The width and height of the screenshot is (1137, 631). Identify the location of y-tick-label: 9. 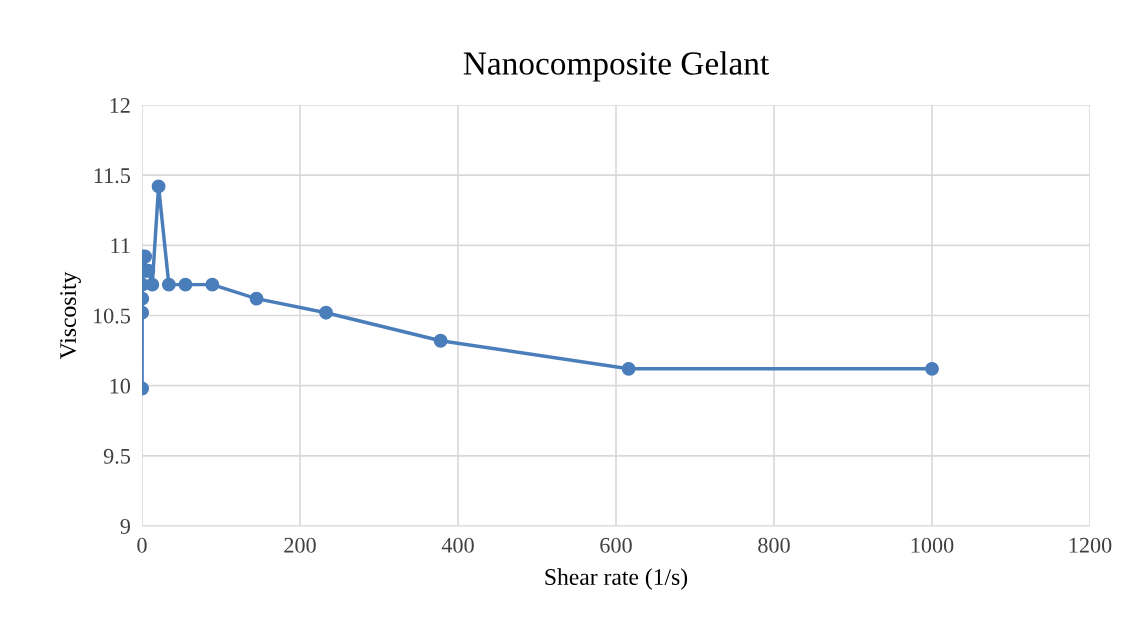
(125, 526).